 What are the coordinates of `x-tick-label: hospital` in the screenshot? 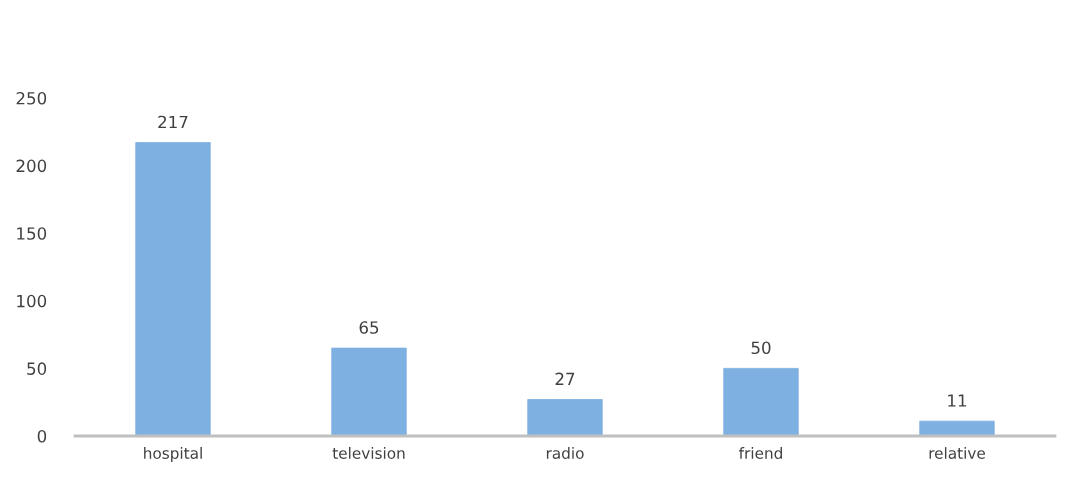 It's located at (173, 454).